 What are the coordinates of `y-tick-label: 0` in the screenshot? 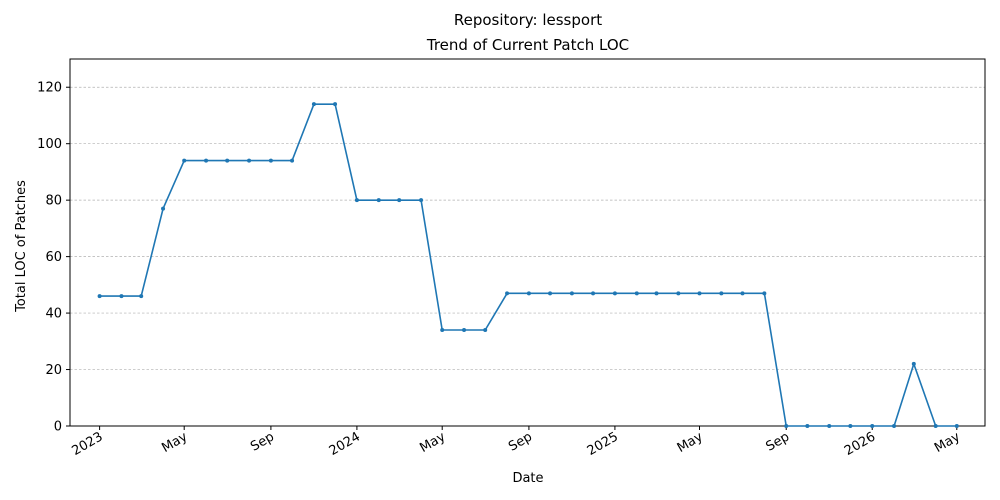 It's located at (58, 427).